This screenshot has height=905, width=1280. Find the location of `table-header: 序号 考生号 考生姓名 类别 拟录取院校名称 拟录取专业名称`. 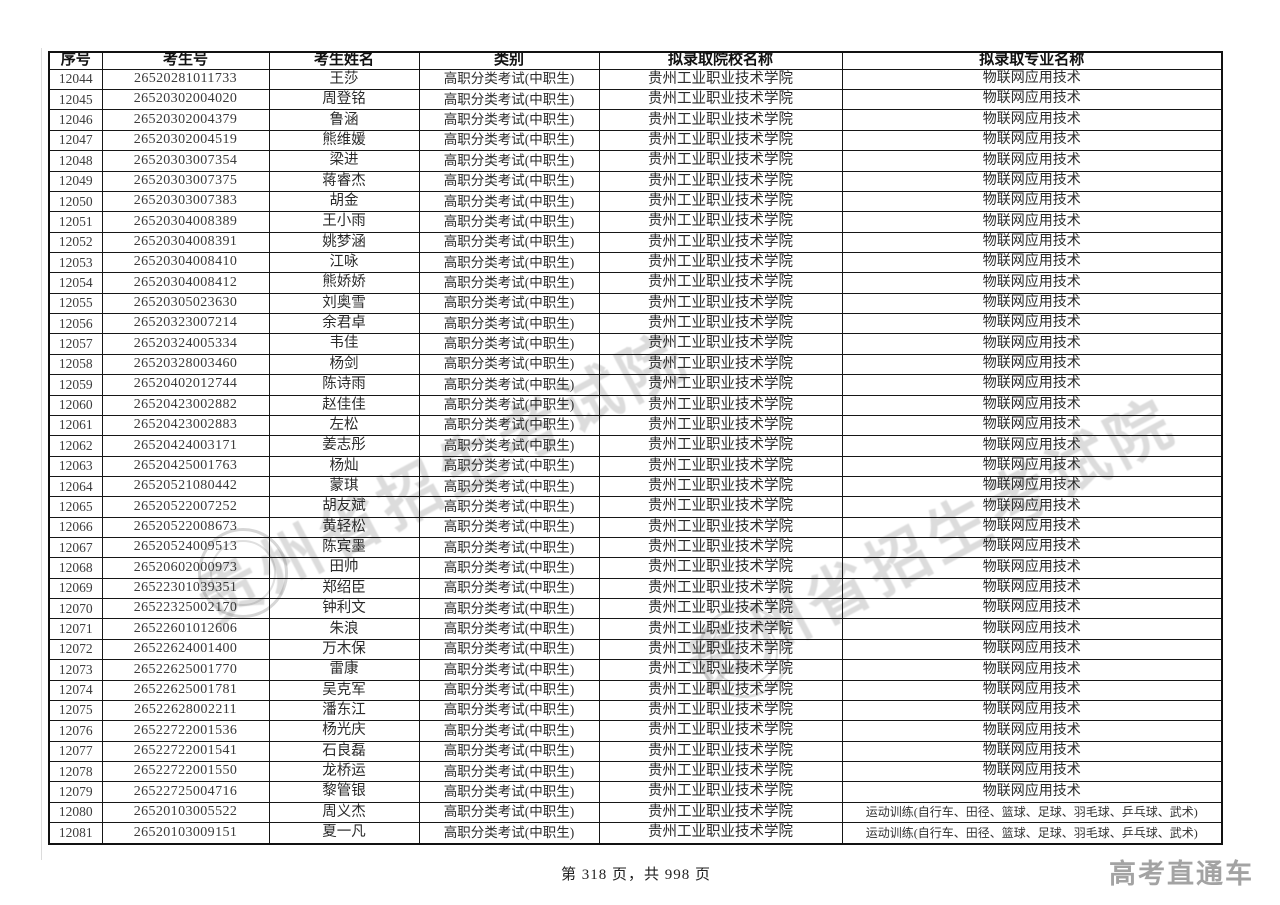

table-header: 序号 考生号 考生姓名 类别 拟录取院校名称 拟录取专业名称 is located at coordinates (635, 60).